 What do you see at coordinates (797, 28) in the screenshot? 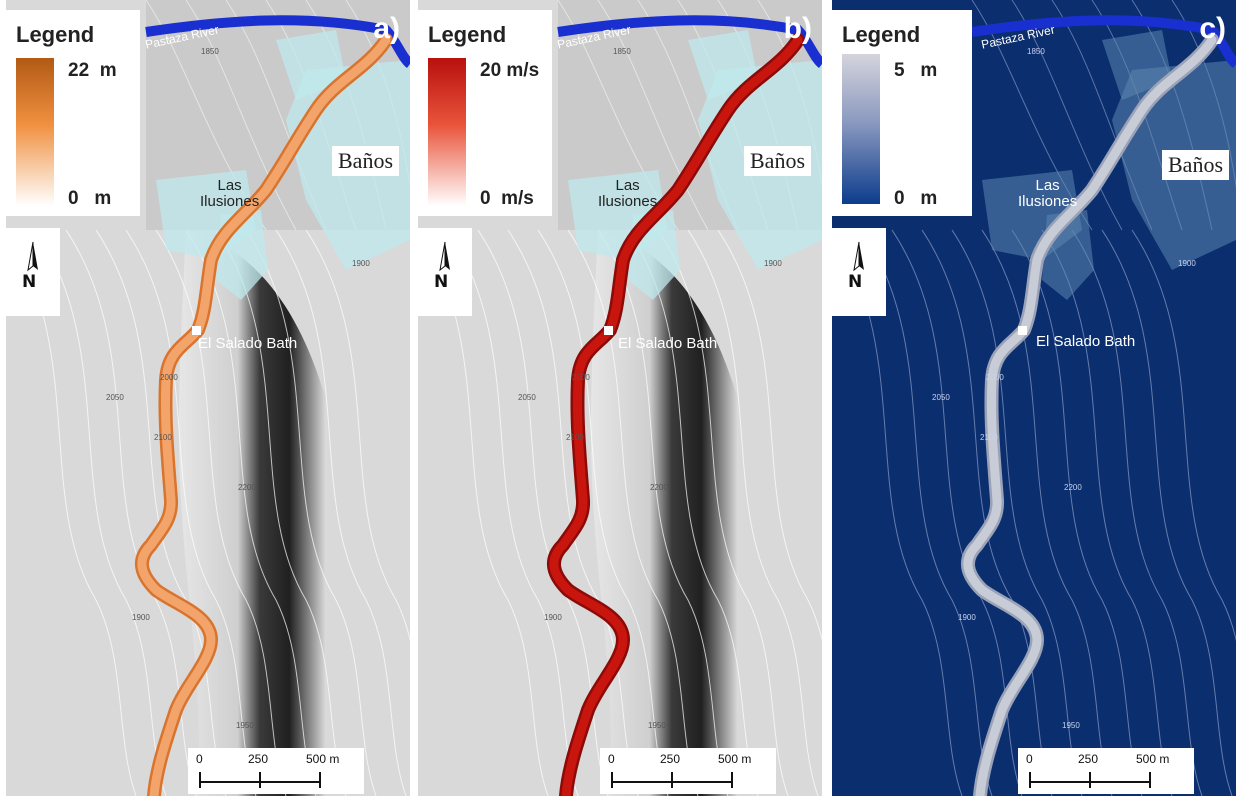
I see `panel-letter: b)` at bounding box center [797, 28].